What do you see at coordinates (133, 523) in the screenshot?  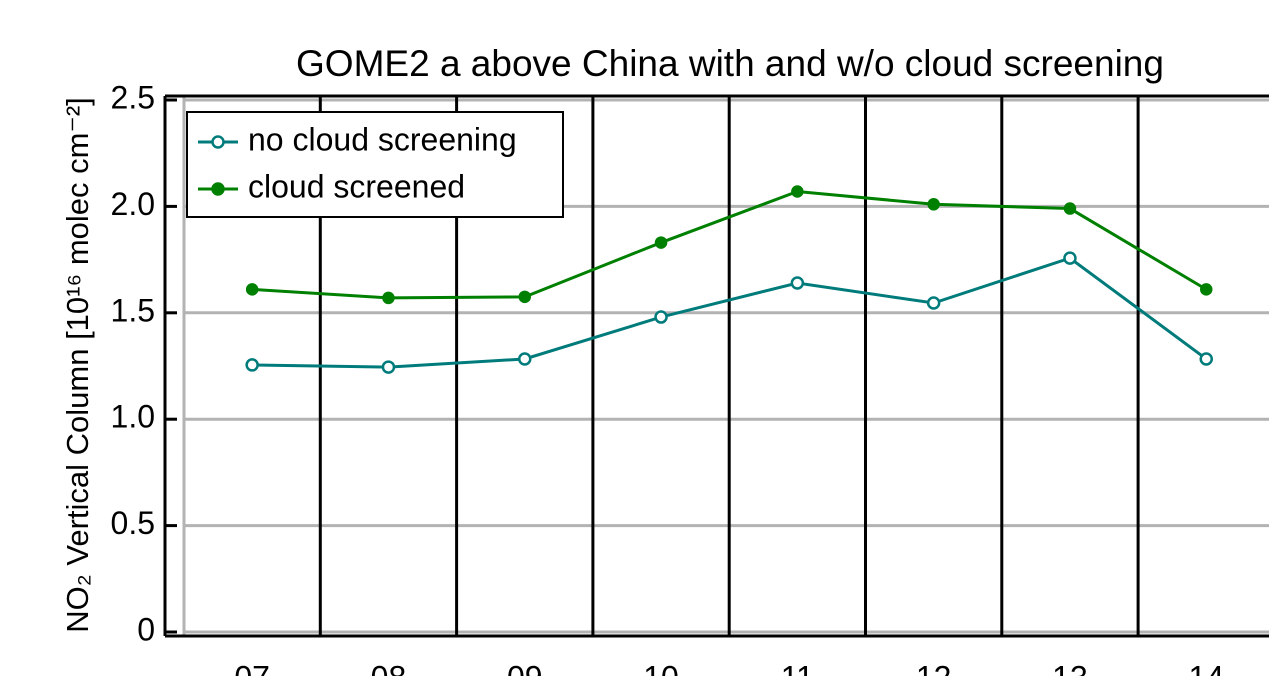 I see `y-tick-label: 0.5` at bounding box center [133, 523].